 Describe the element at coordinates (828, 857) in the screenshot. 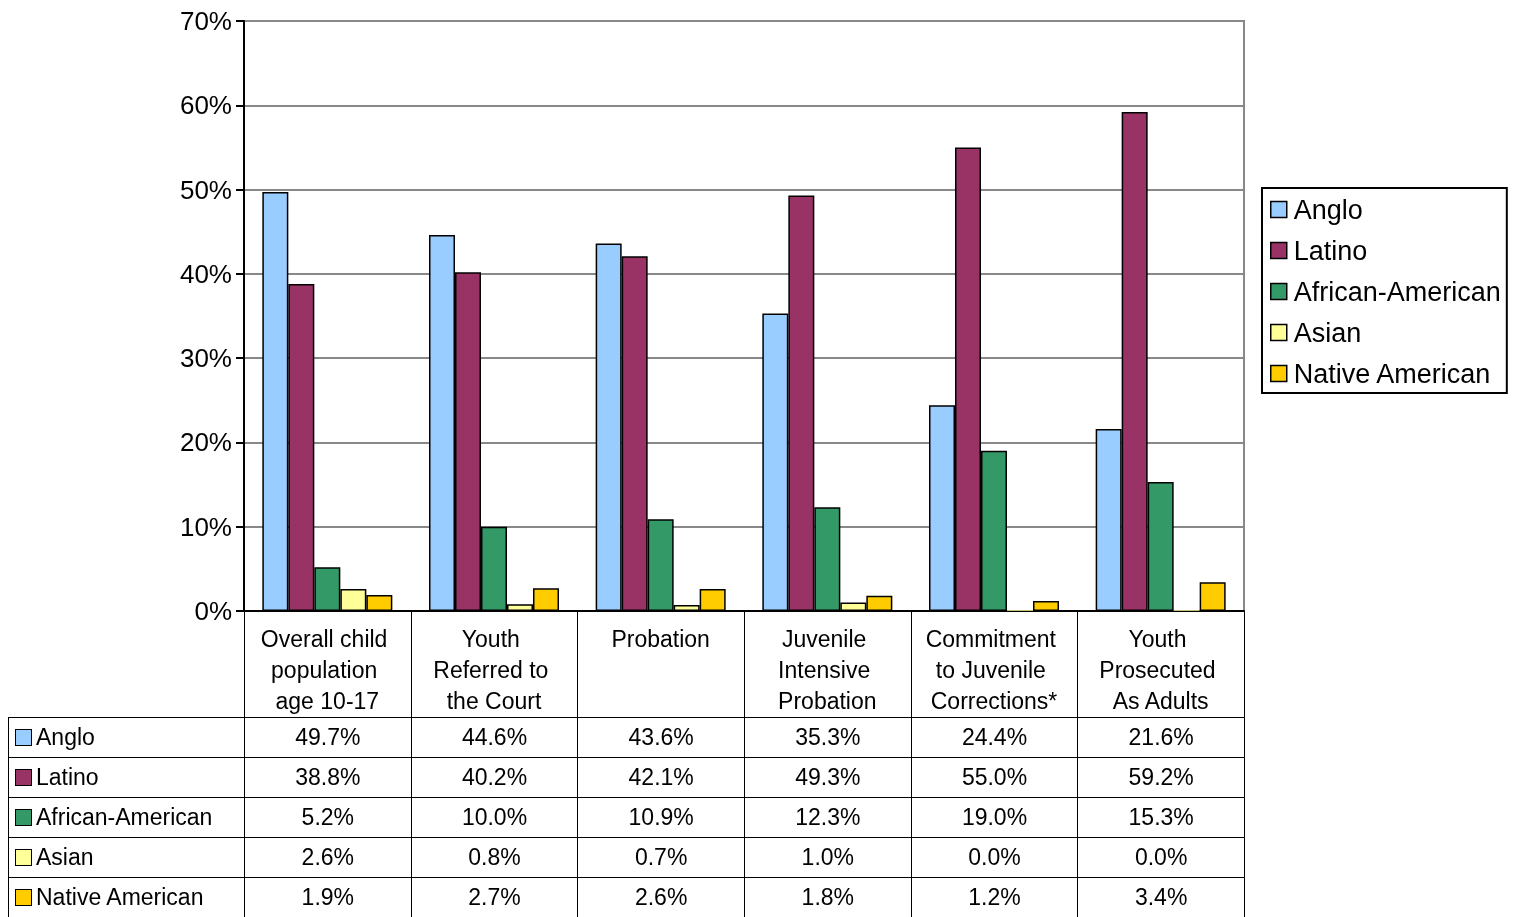

I see `data-label: 1.0%` at that location.